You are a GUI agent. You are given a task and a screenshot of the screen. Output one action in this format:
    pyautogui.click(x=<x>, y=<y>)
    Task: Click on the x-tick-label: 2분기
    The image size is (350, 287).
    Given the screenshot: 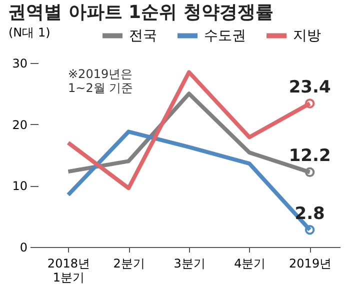 What is the action you would take?
    pyautogui.click(x=129, y=263)
    